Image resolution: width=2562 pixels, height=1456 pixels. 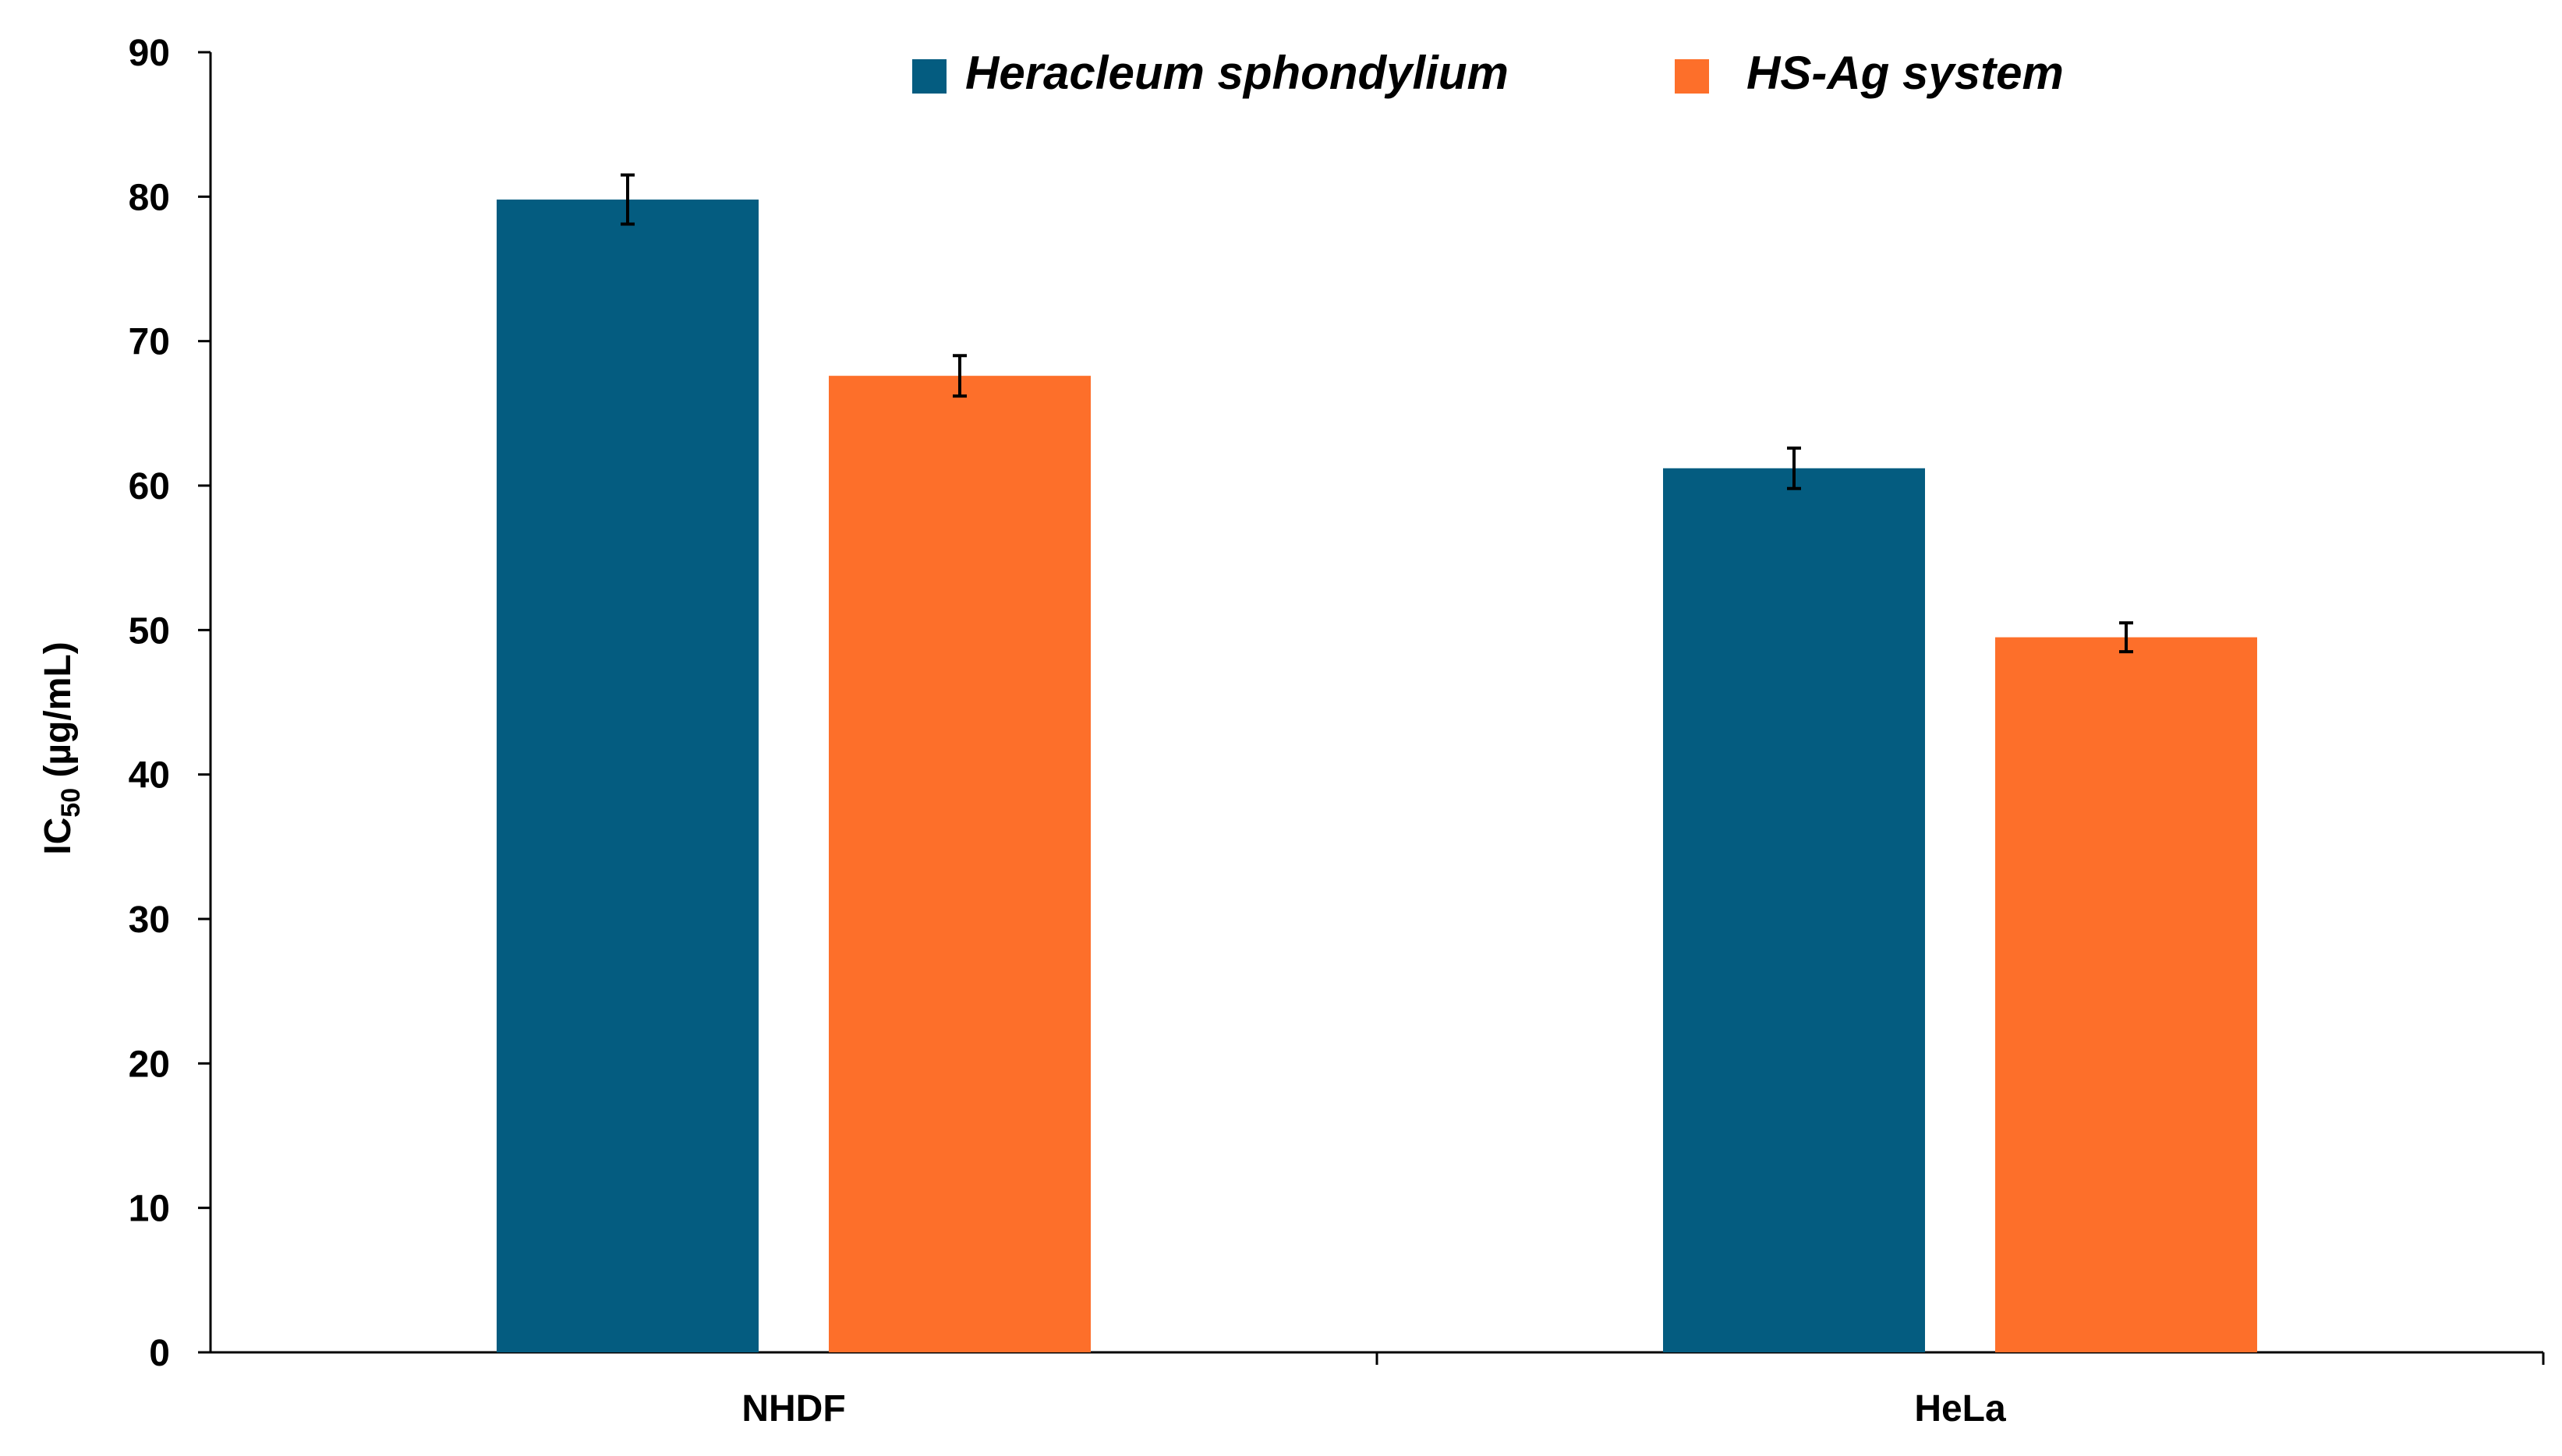 What do you see at coordinates (159, 1353) in the screenshot?
I see `y-tick-label: 0` at bounding box center [159, 1353].